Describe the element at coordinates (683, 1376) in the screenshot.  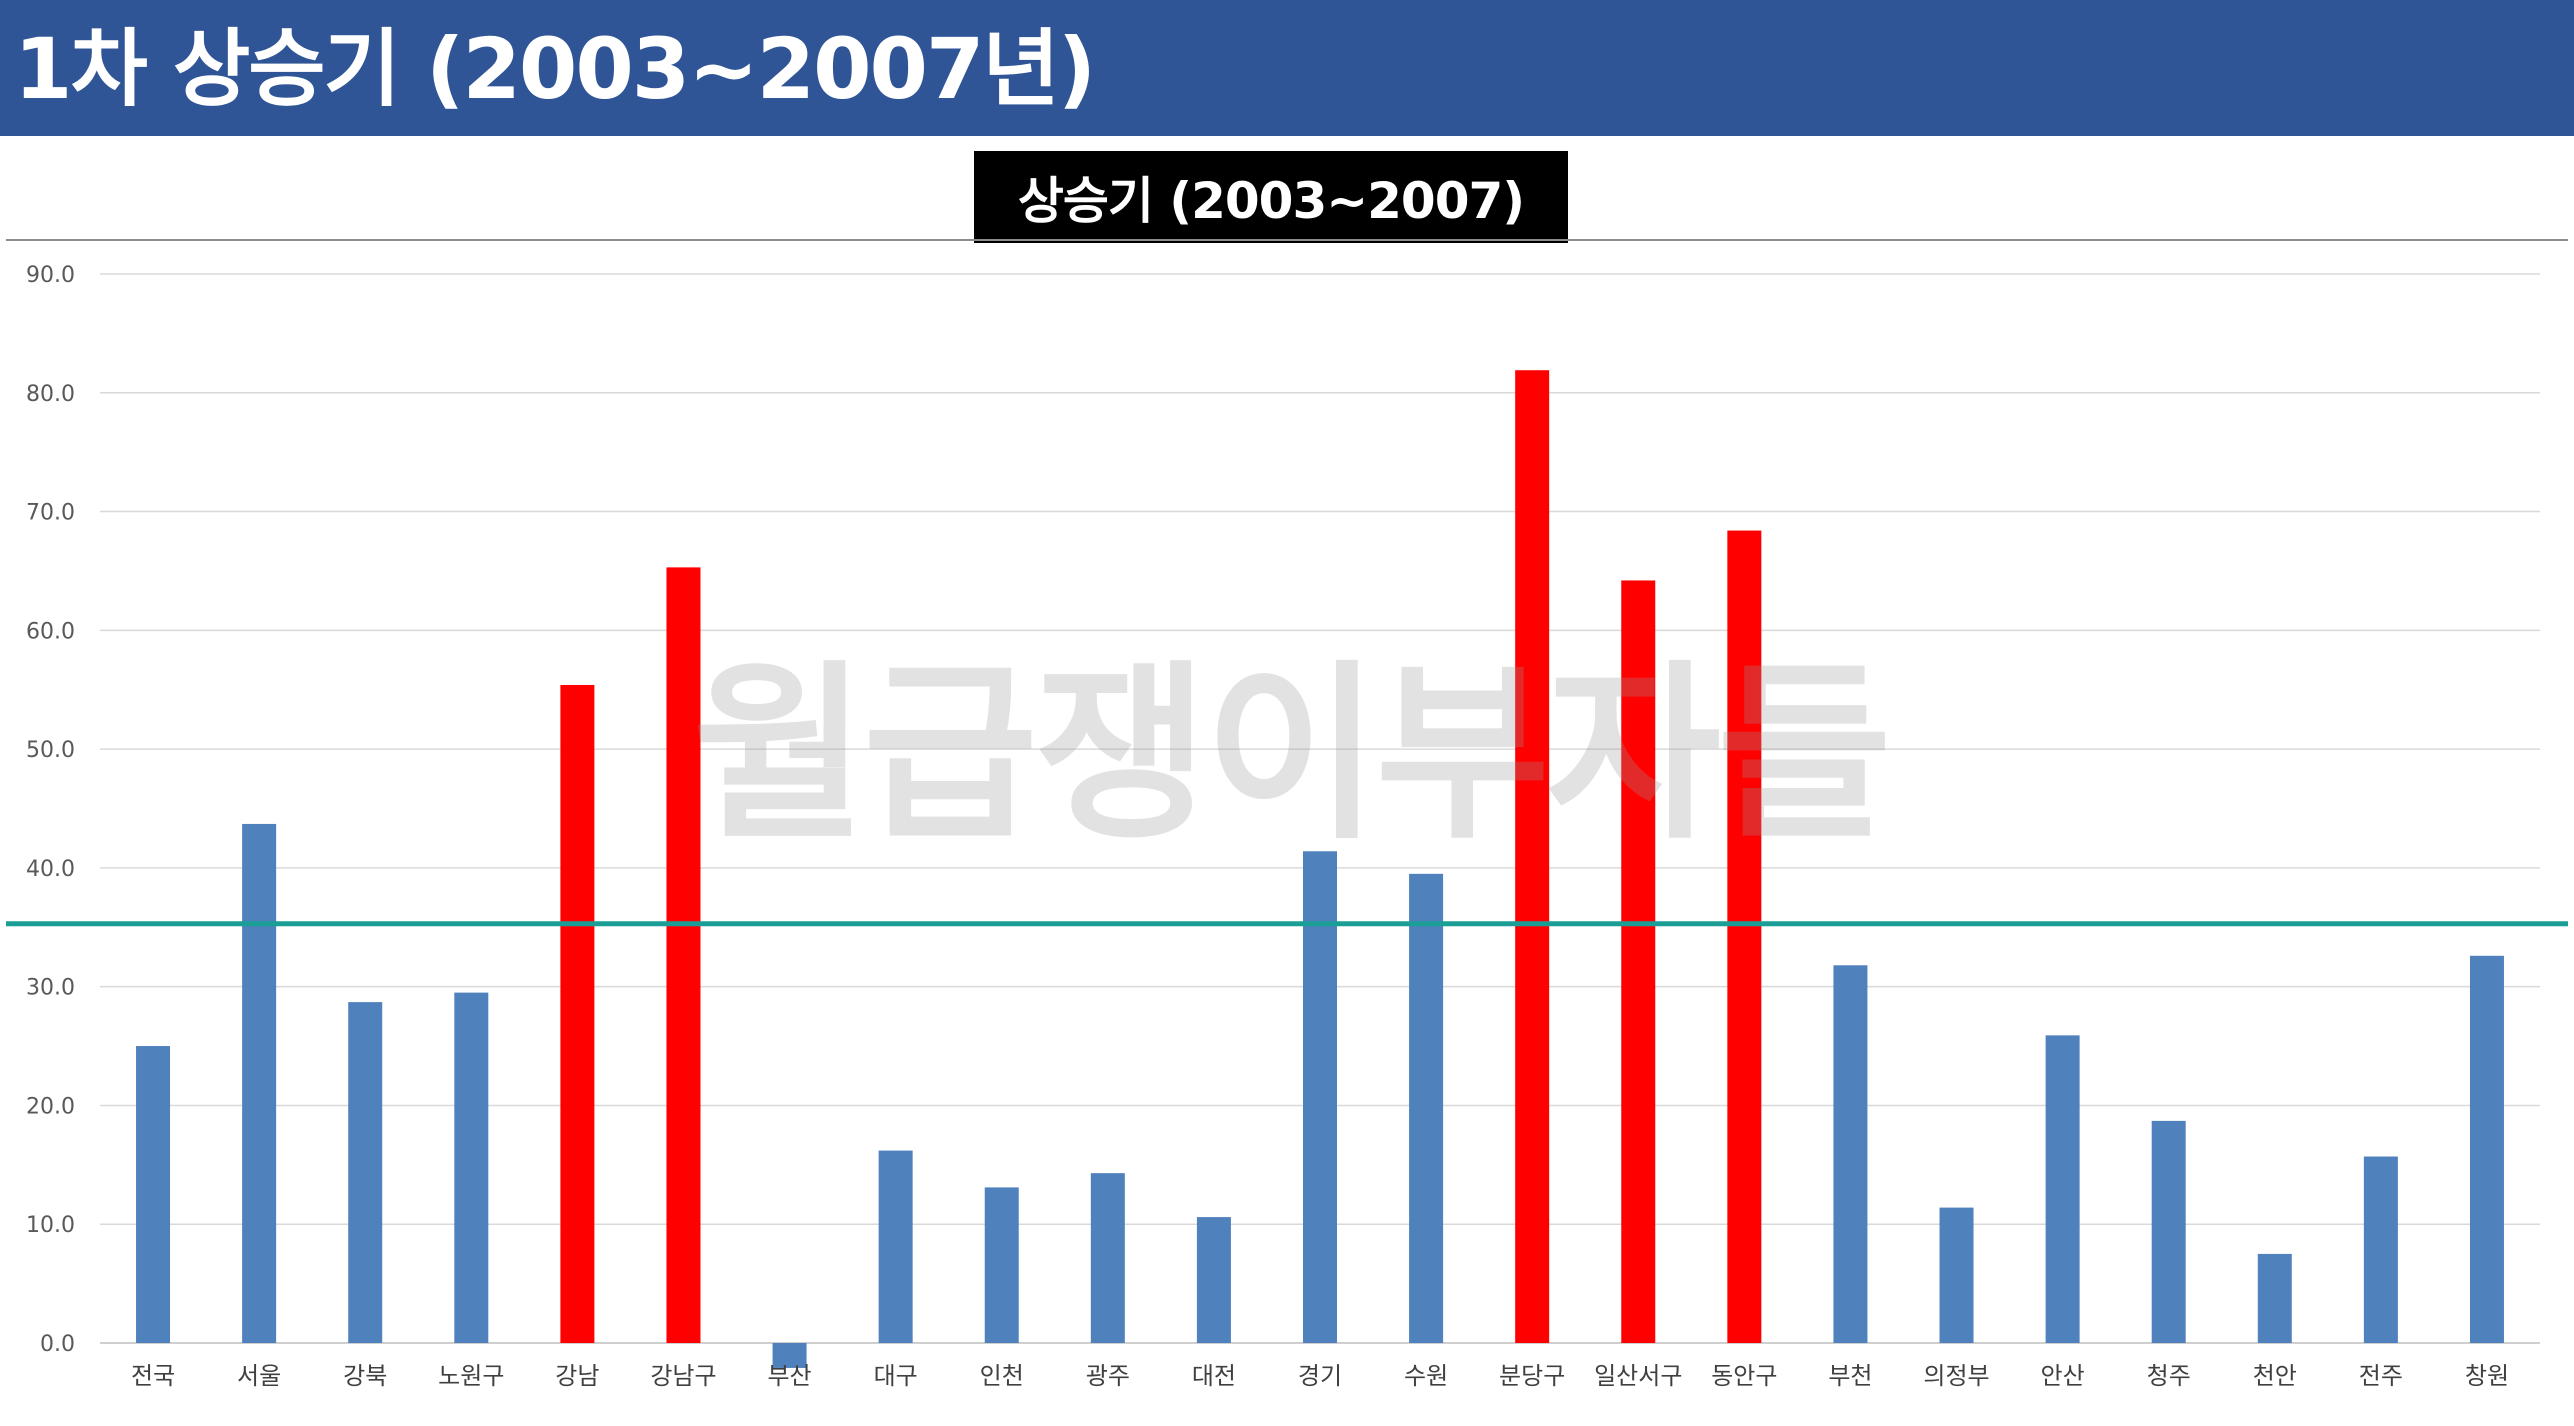
I see `x-tick-label: 강남구` at that location.